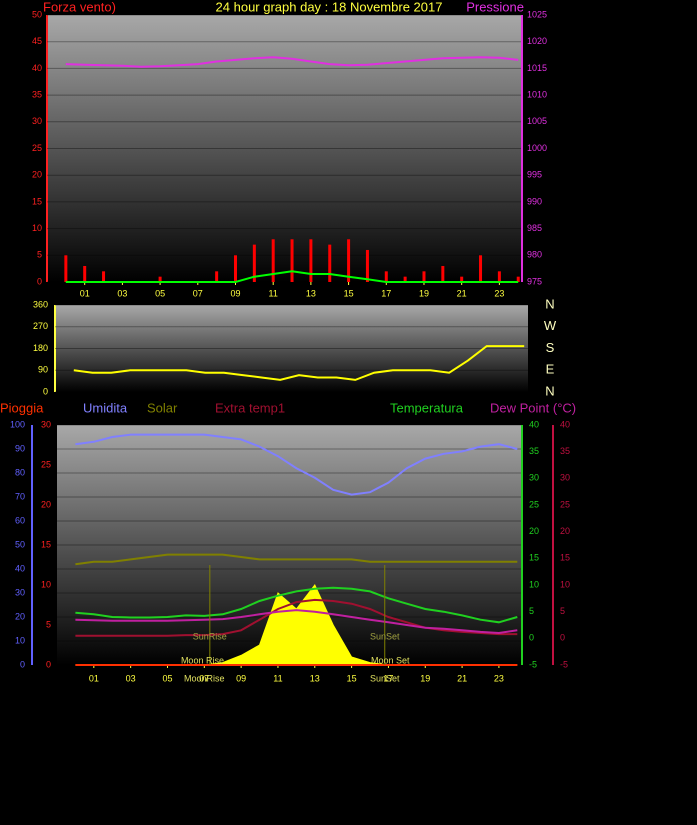 This screenshot has height=825, width=697. I want to click on y2-tick-label: 1020, so click(537, 41).